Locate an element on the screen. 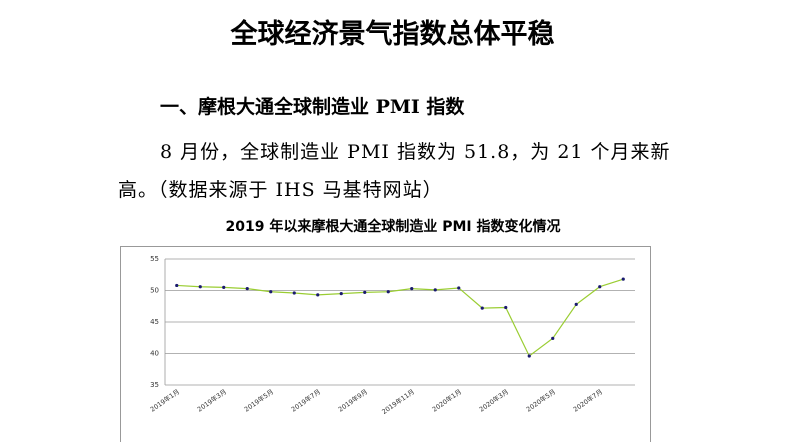 Image resolution: width=785 pixels, height=442 pixels. paragraph-line: 高。（数据来源于 IHS 马基特网站） is located at coordinates (280, 190).